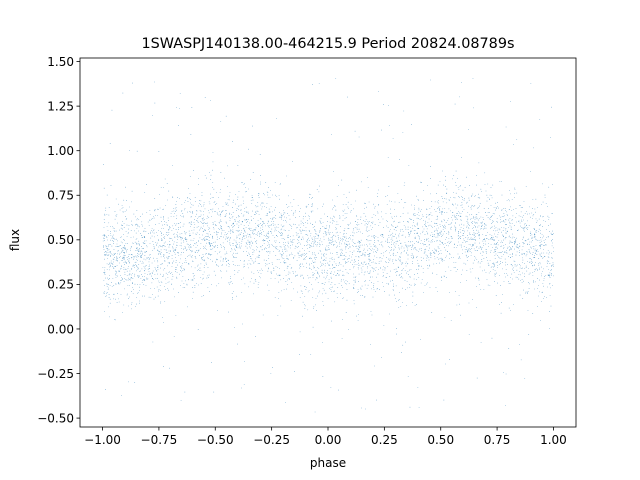 This screenshot has width=640, height=480. Describe the element at coordinates (328, 463) in the screenshot. I see `x-axis-label: phase` at that location.